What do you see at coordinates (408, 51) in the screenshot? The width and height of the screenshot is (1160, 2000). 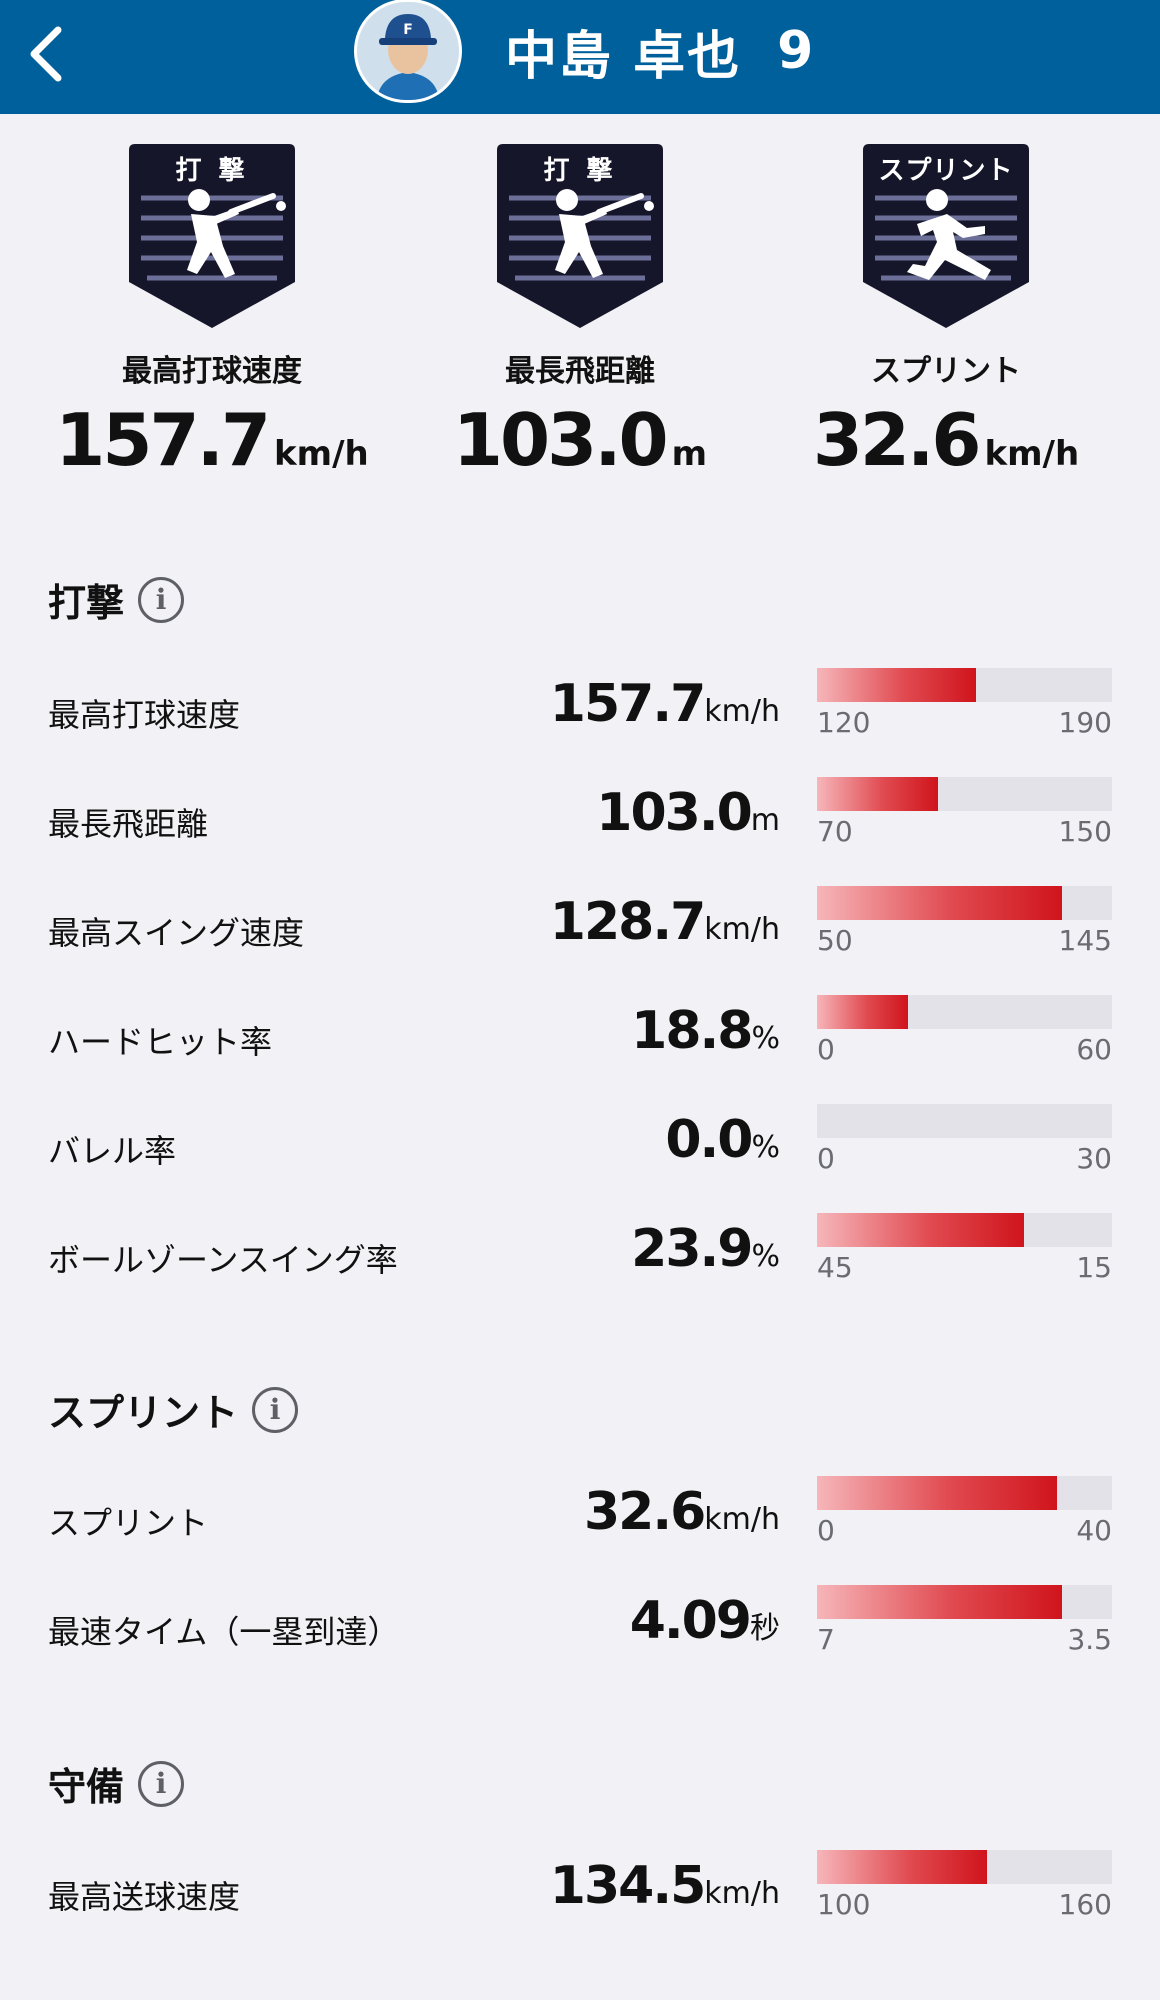 I see `avatar: F` at bounding box center [408, 51].